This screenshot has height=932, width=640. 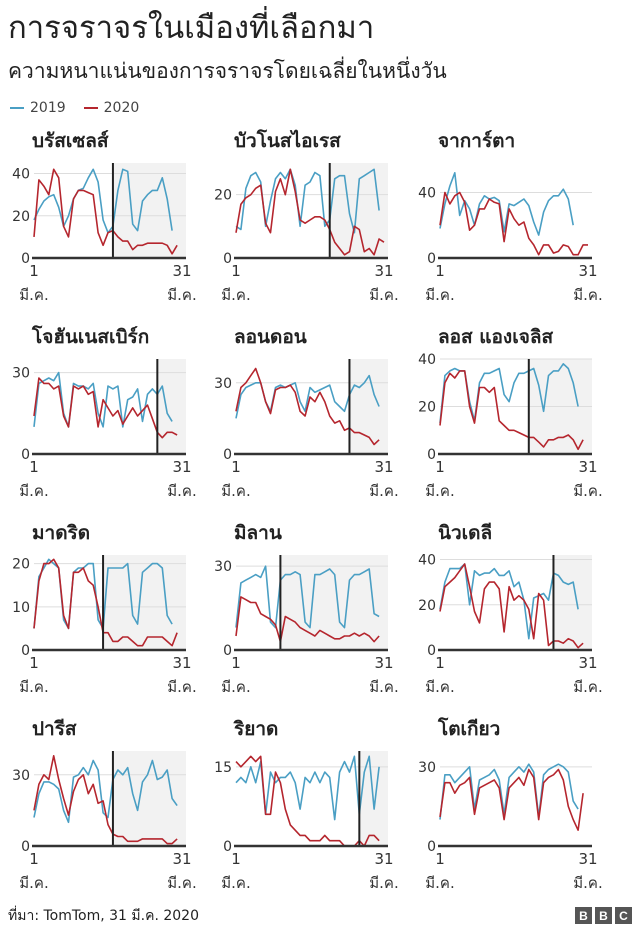 I want to click on line-chart: 0 20 40 1 31 มี.ค. มี.ค., so click(x=104, y=233).